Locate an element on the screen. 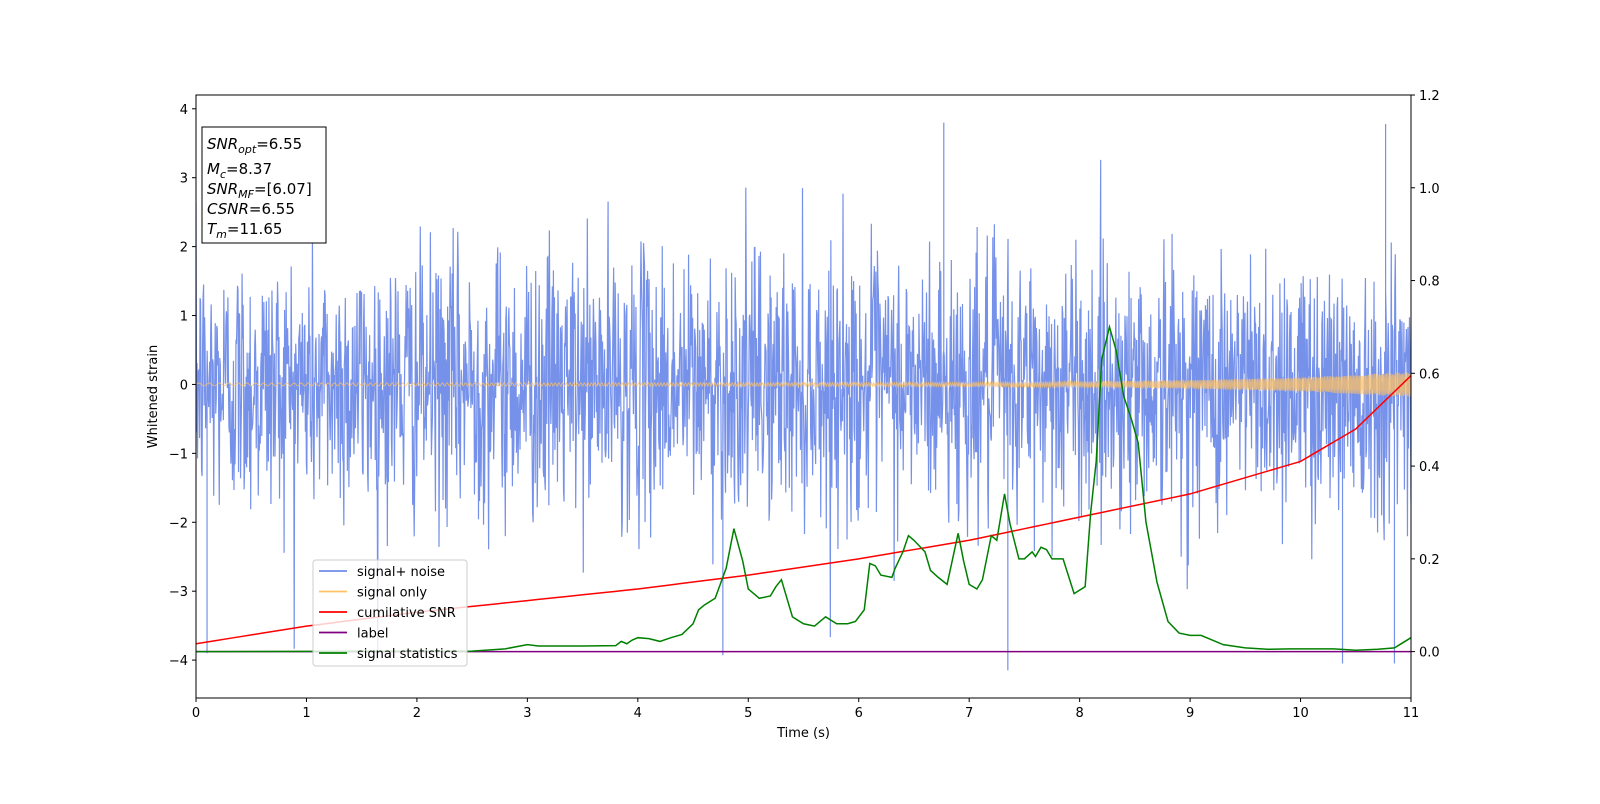  x-tick-label: 6 is located at coordinates (859, 713).